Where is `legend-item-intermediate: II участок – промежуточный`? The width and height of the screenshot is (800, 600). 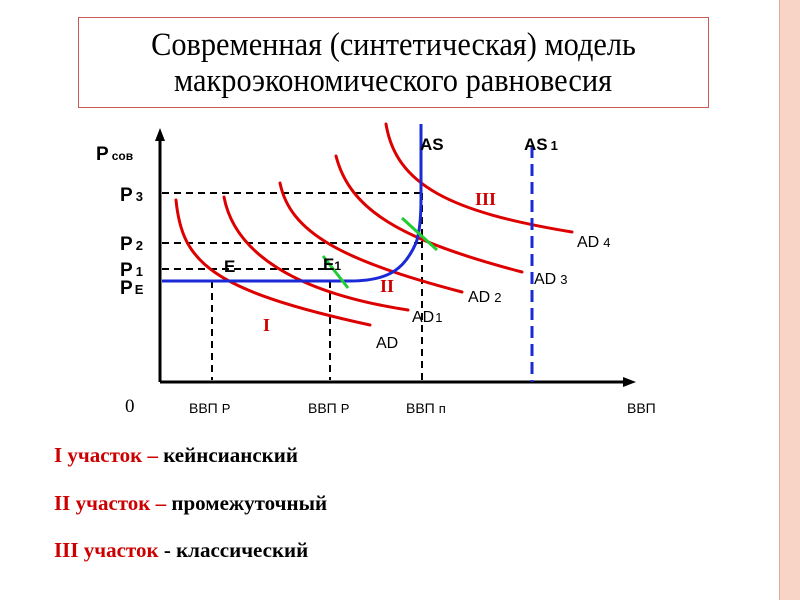
legend-item-intermediate: II участок – промежуточный is located at coordinates (190, 503).